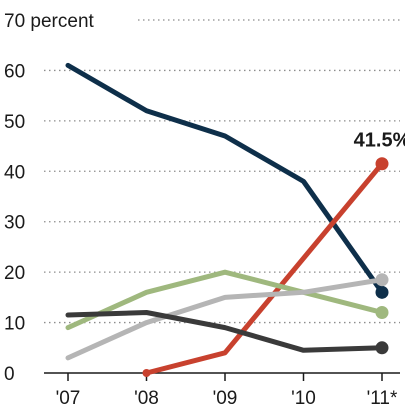  Describe the element at coordinates (49, 21) in the screenshot. I see `y-tick-label: 70 percent` at that location.